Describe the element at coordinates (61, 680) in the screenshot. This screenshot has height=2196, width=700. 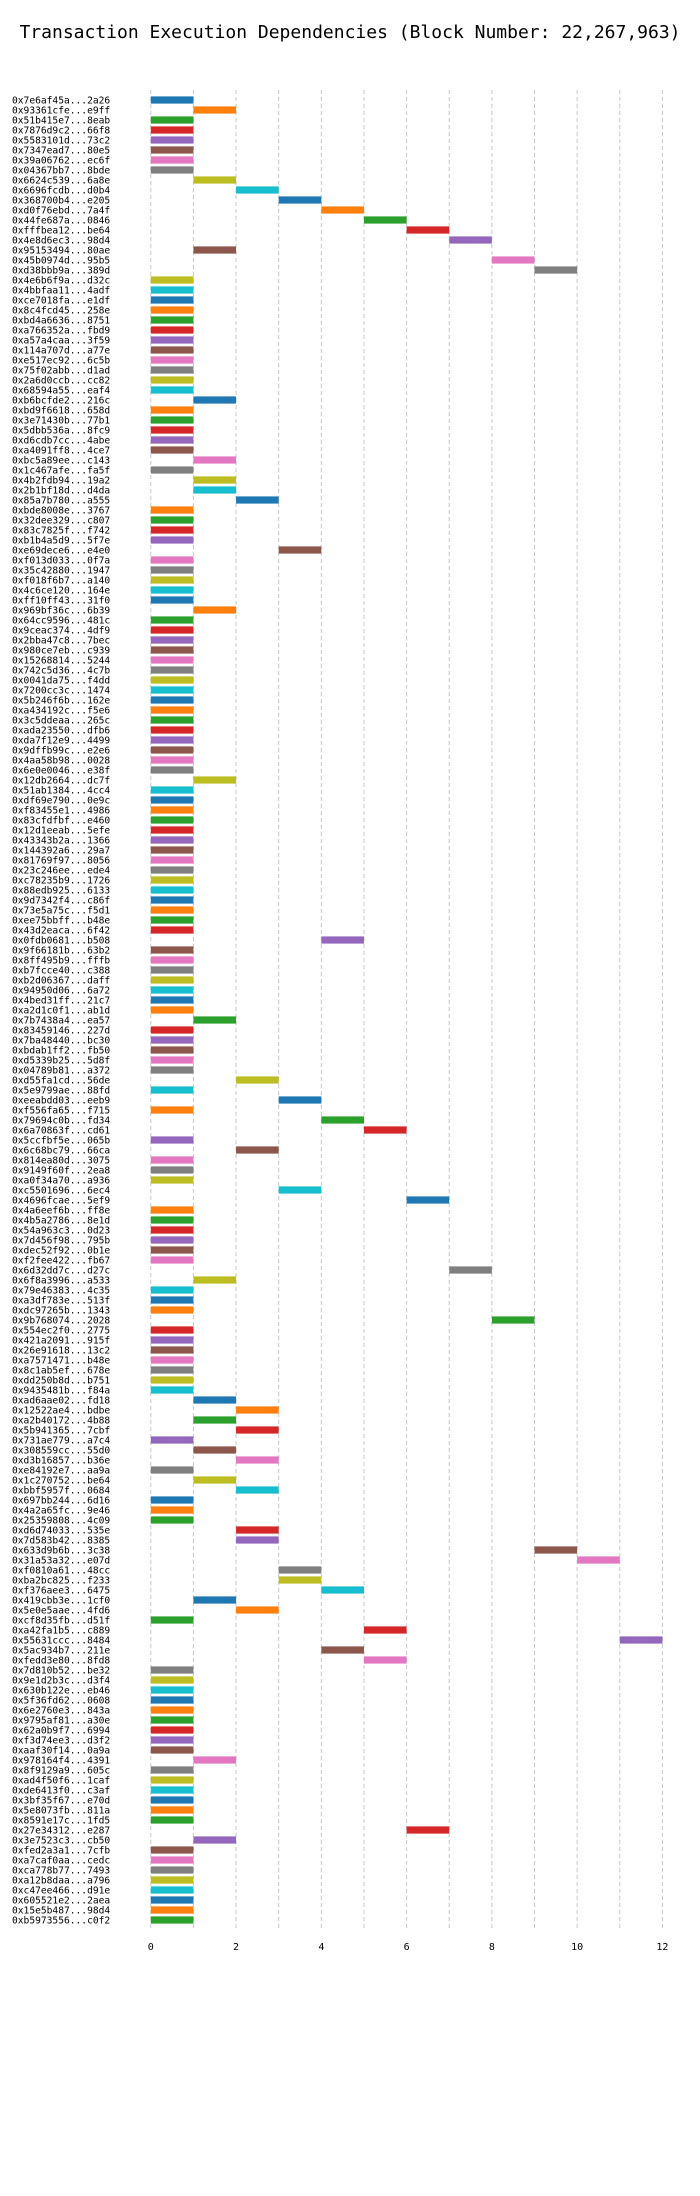
I see `y-tick-label: 0x0041da75...f4dd` at that location.